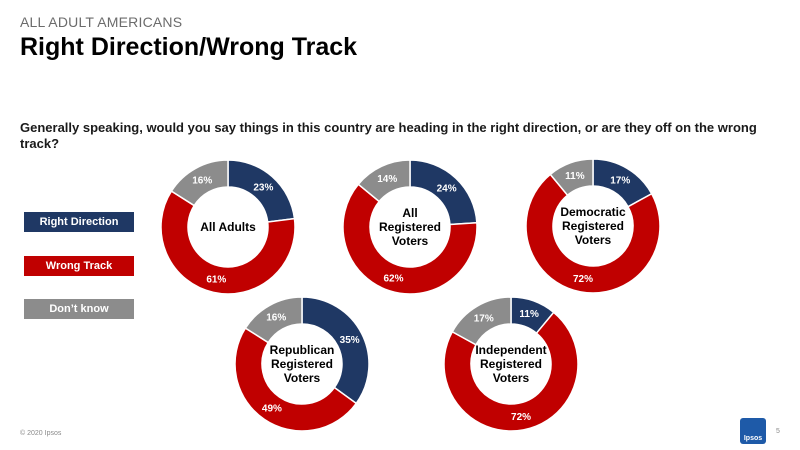 This screenshot has height=450, width=800. What do you see at coordinates (79, 266) in the screenshot?
I see `legend-wrong-track: Wrong Track` at bounding box center [79, 266].